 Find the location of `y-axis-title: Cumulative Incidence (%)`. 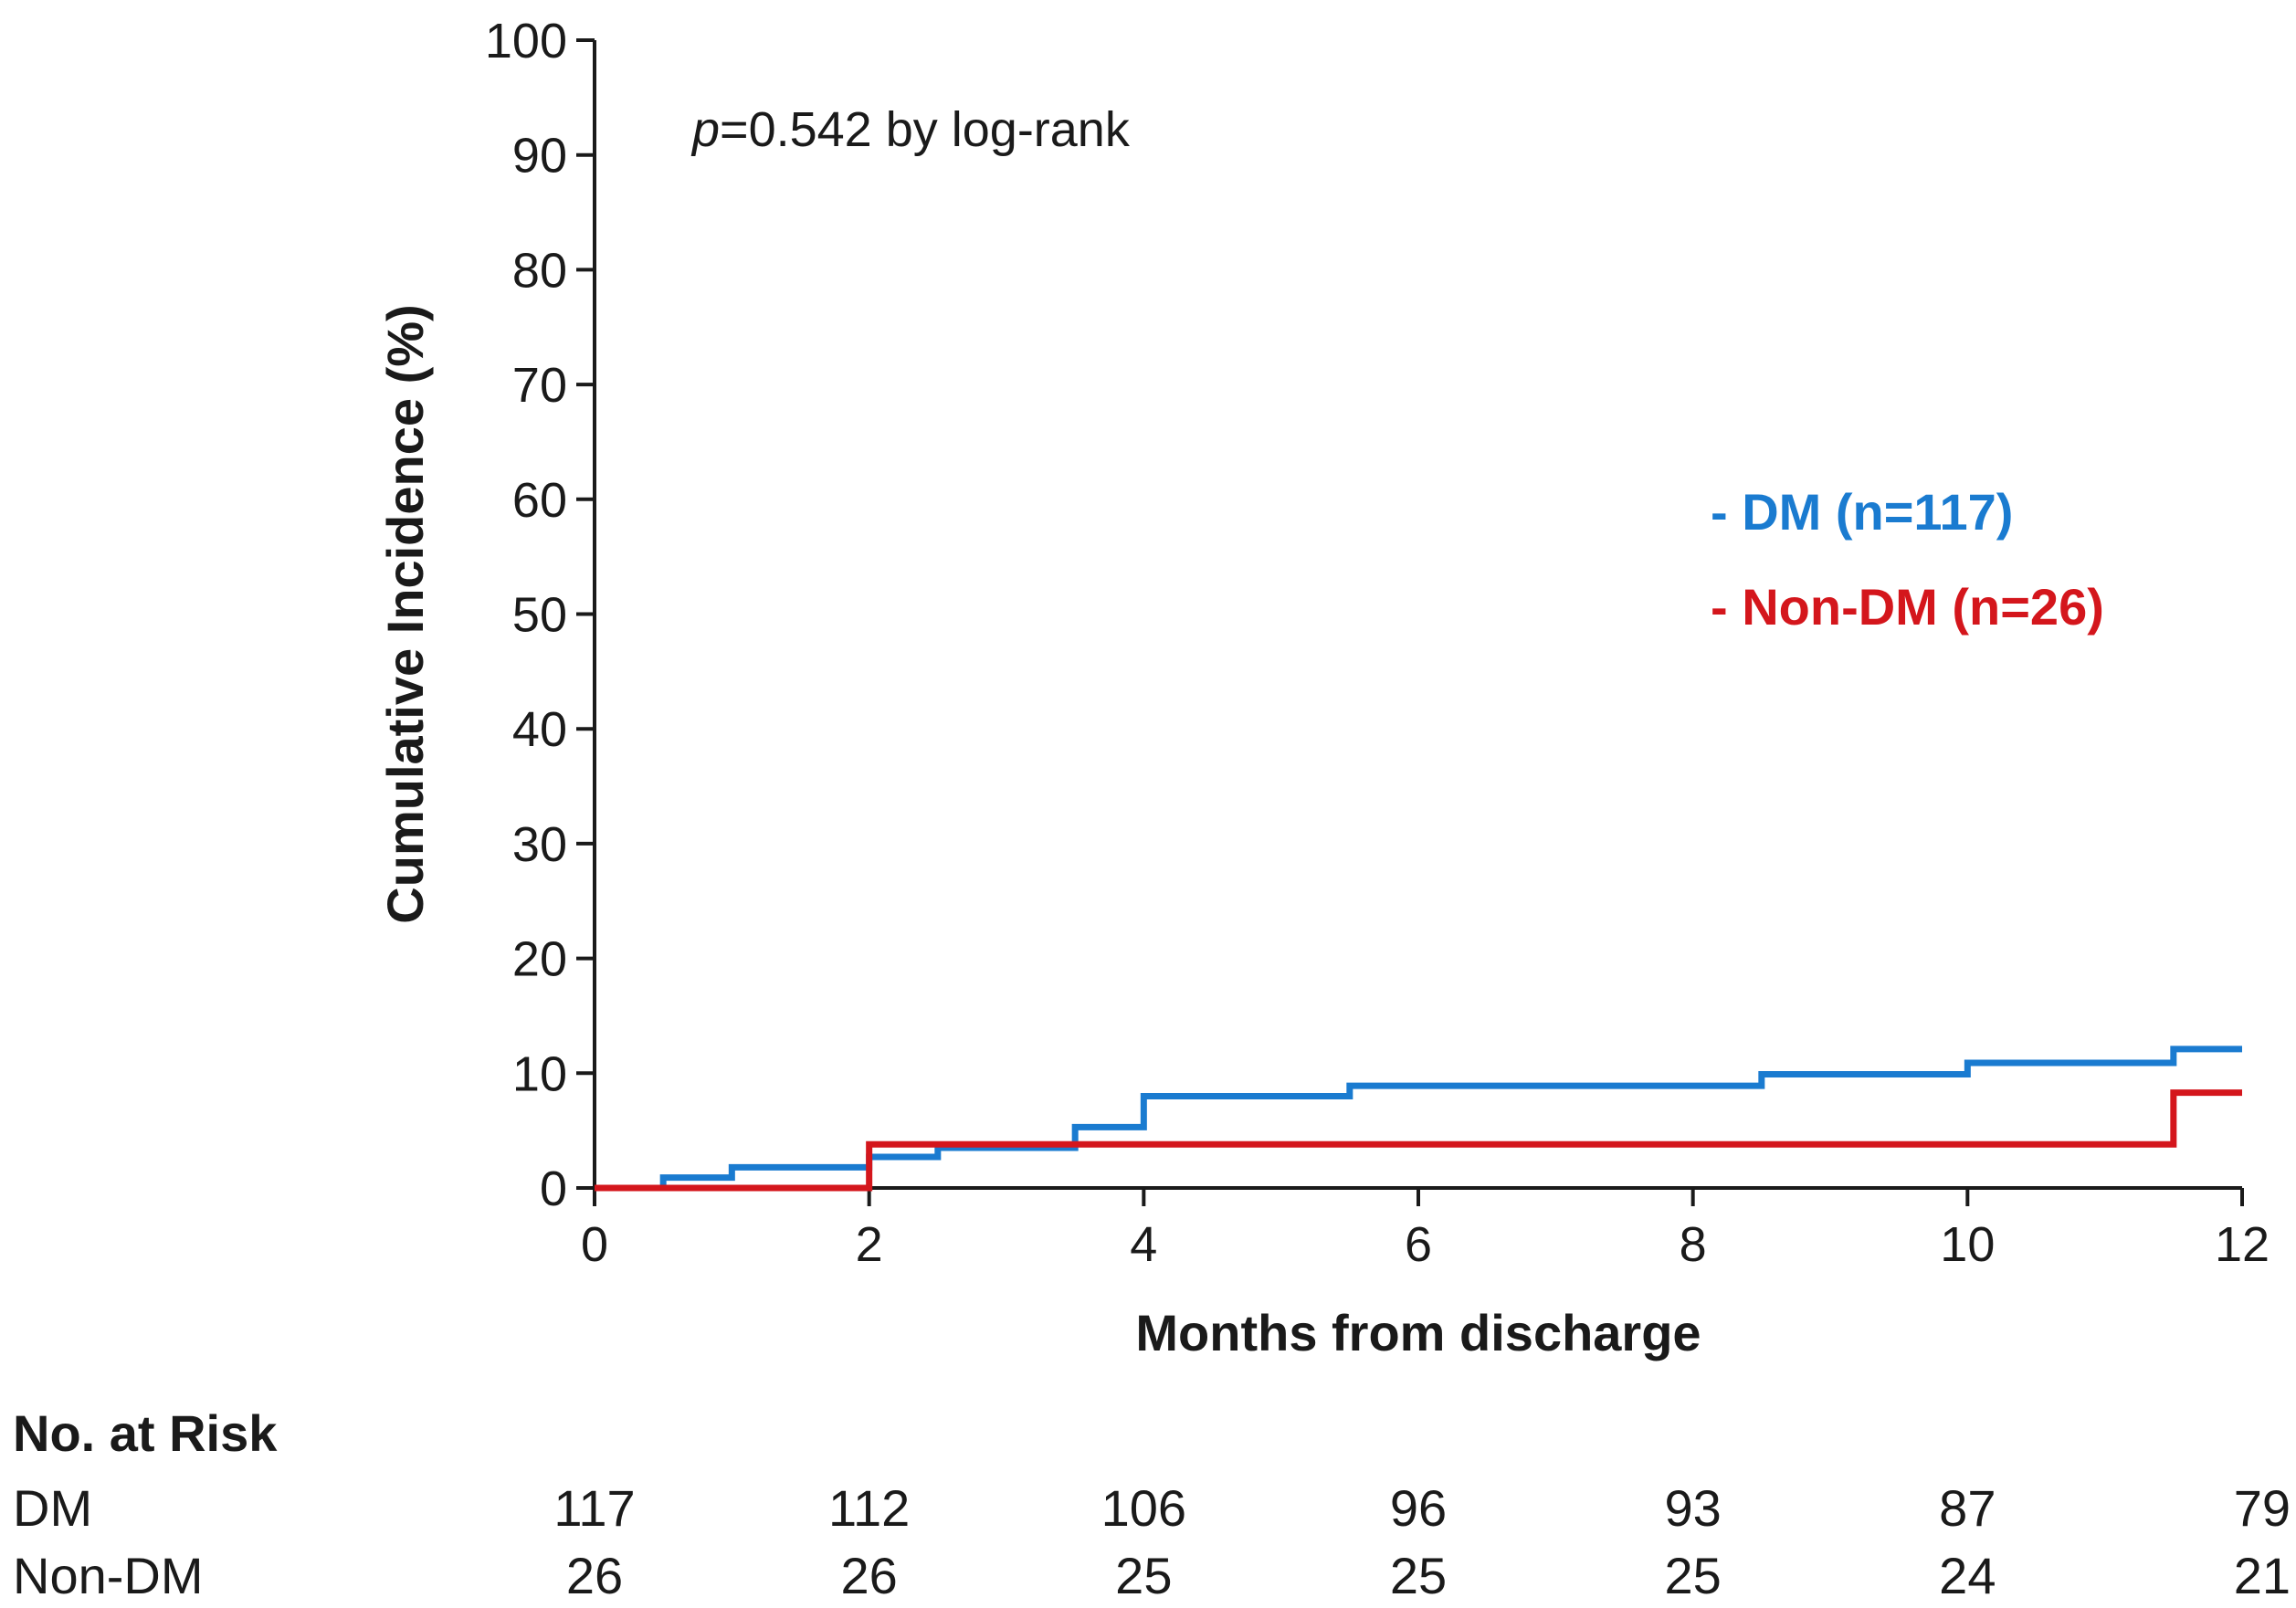

y-axis-title: Cumulative Incidence (%) is located at coordinates (405, 613).